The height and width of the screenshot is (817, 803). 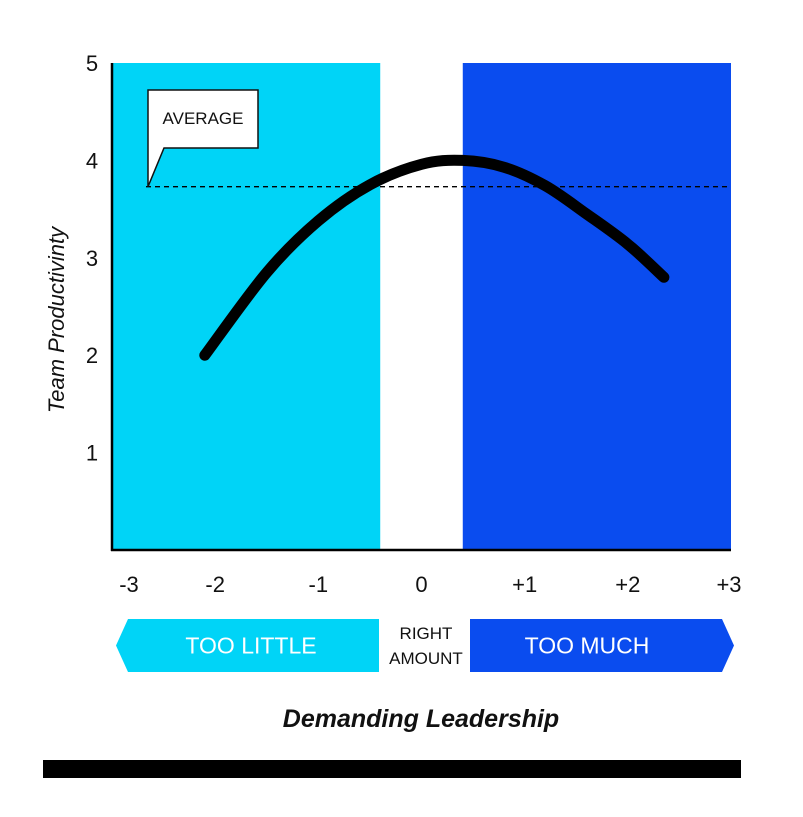 I want to click on y-axis-label: Team Productivinty, so click(x=56, y=319).